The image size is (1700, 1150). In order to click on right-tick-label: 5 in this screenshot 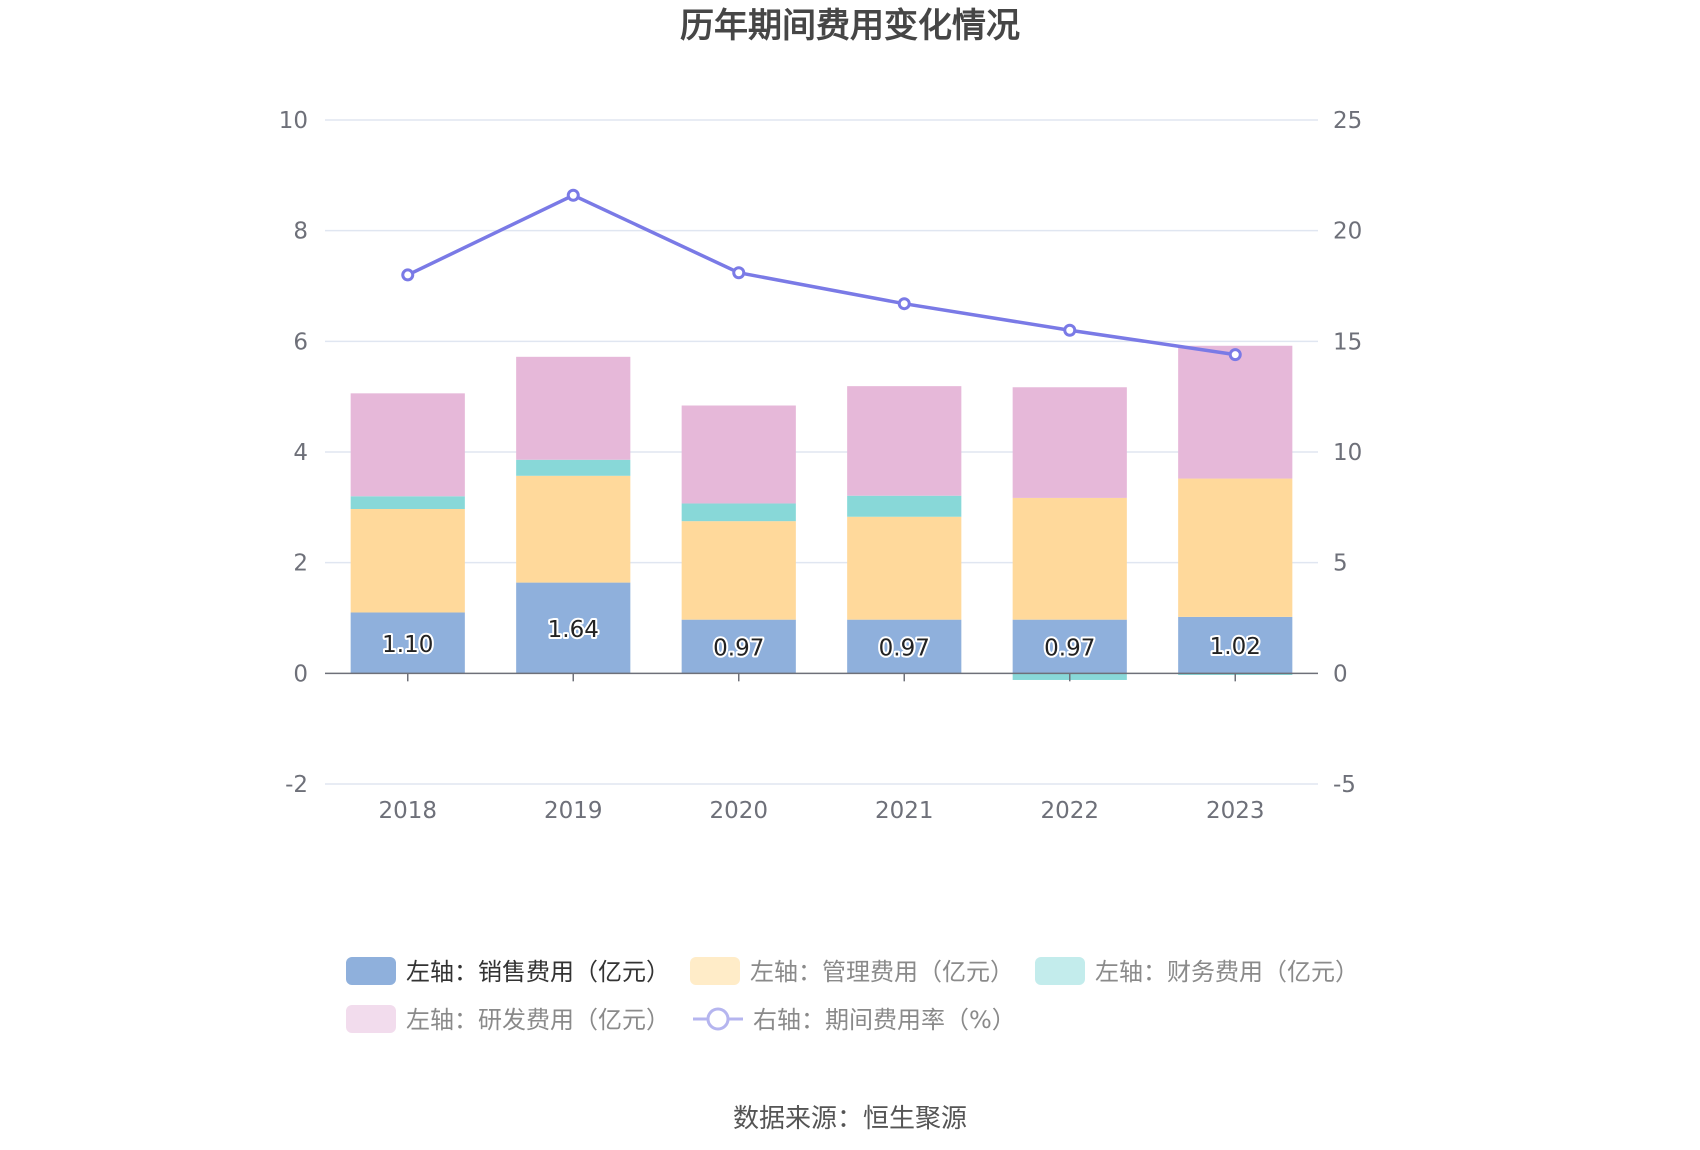, I will do `click(1340, 564)`.